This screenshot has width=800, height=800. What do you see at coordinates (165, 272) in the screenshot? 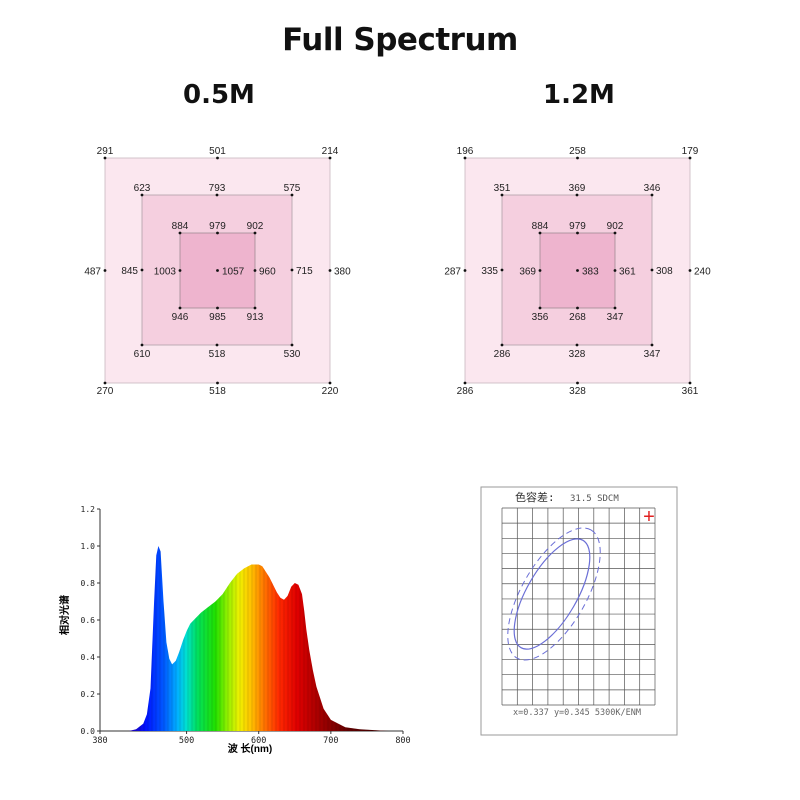
I see `grid-value-inner-ml: 1003` at bounding box center [165, 272].